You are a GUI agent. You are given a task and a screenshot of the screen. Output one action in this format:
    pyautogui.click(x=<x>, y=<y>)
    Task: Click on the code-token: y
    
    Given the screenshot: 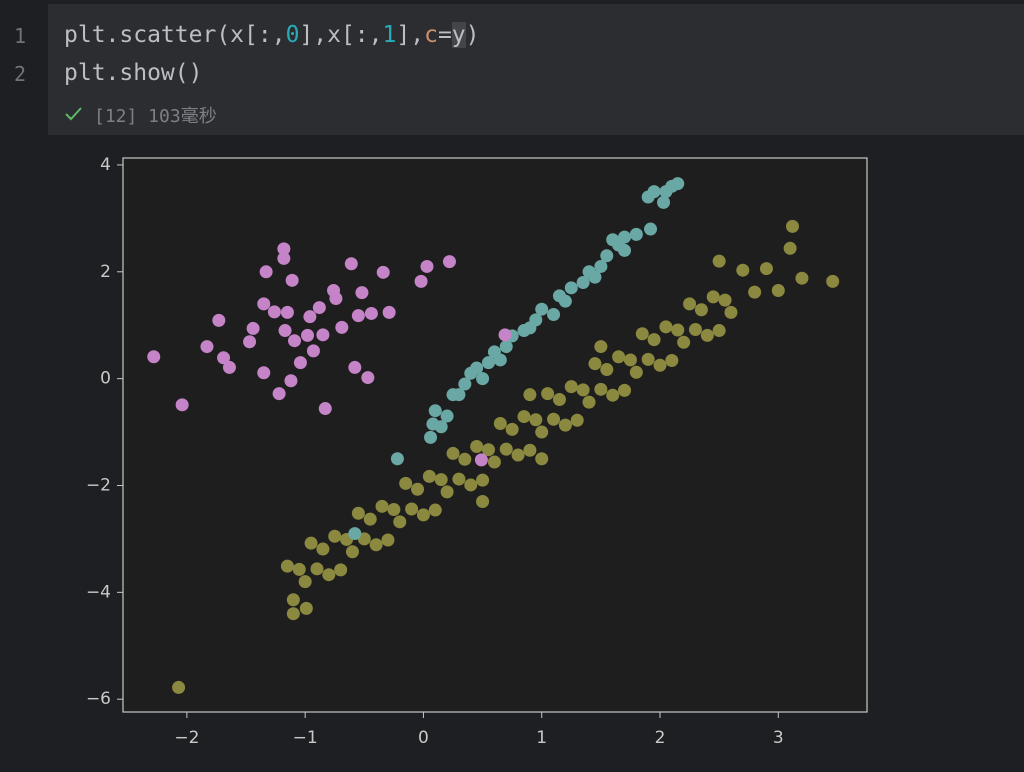 What is the action you would take?
    pyautogui.click(x=458, y=35)
    